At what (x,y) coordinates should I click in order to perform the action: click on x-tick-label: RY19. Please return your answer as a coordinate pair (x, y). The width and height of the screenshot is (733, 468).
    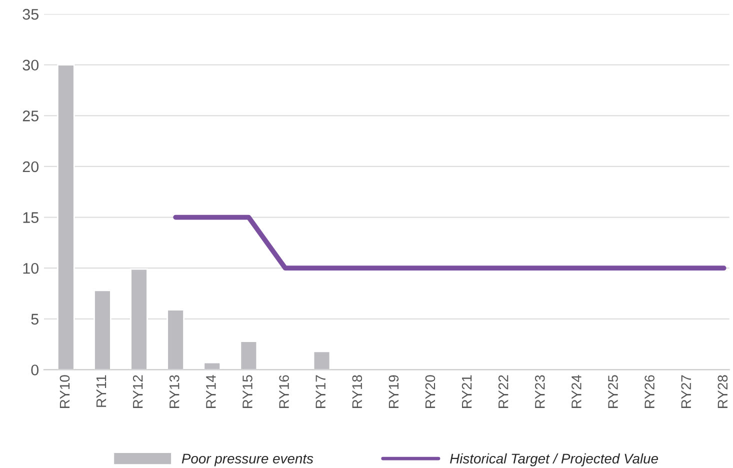
    Looking at the image, I should click on (393, 391).